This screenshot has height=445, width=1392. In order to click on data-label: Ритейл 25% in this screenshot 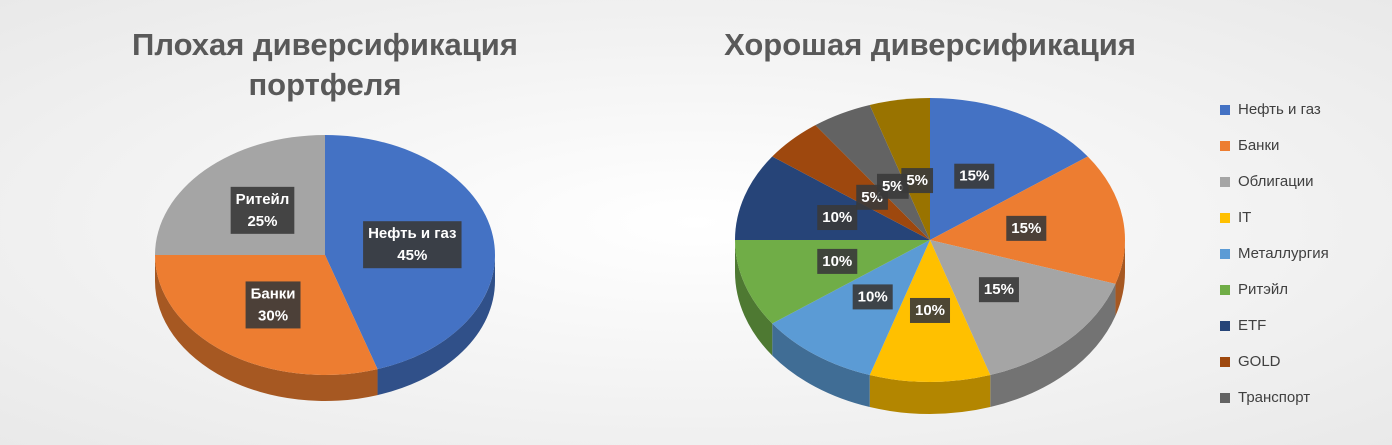, I will do `click(262, 210)`.